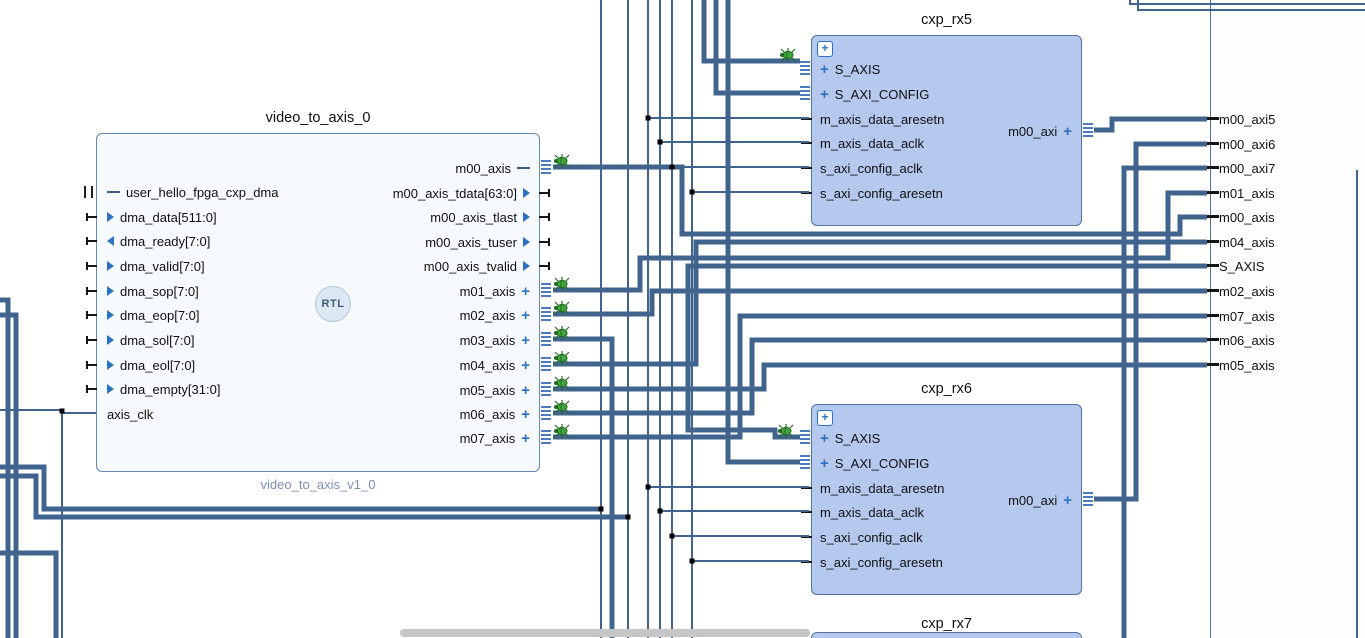 This screenshot has height=638, width=1365. What do you see at coordinates (872, 119) in the screenshot?
I see `pin-rx5-m-axis-data-aresetn: m_axis_data_aresetn` at bounding box center [872, 119].